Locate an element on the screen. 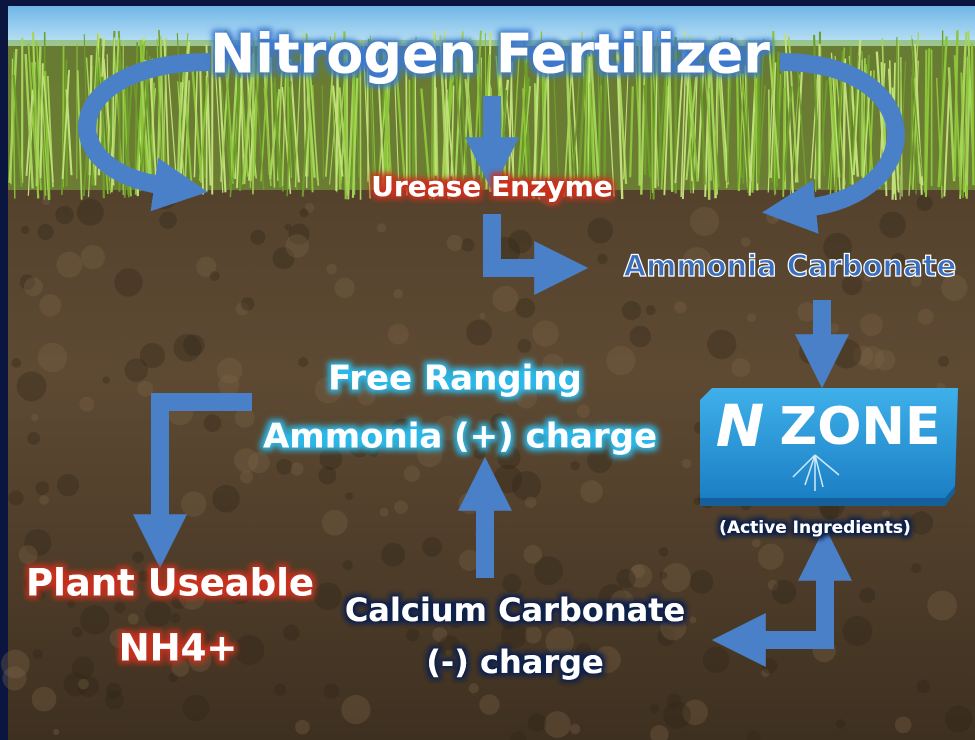  node-label: NH4+ is located at coordinates (178, 648).